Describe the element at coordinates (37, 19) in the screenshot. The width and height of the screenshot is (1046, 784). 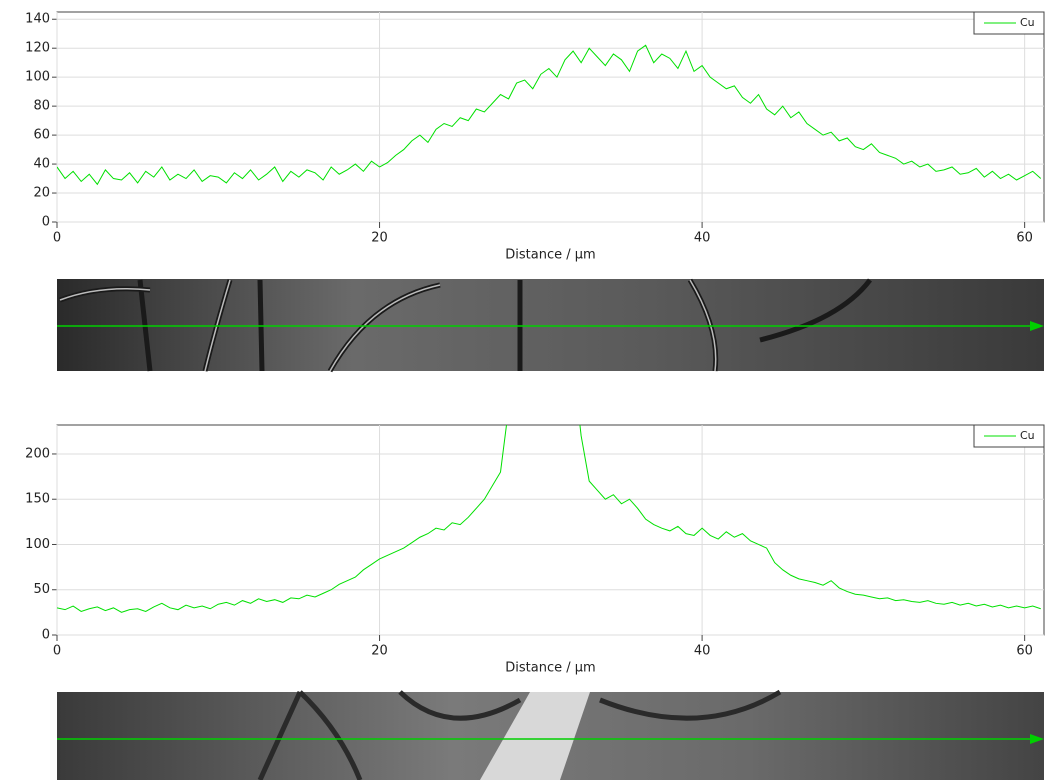
I see `y-tick-label: 140` at that location.